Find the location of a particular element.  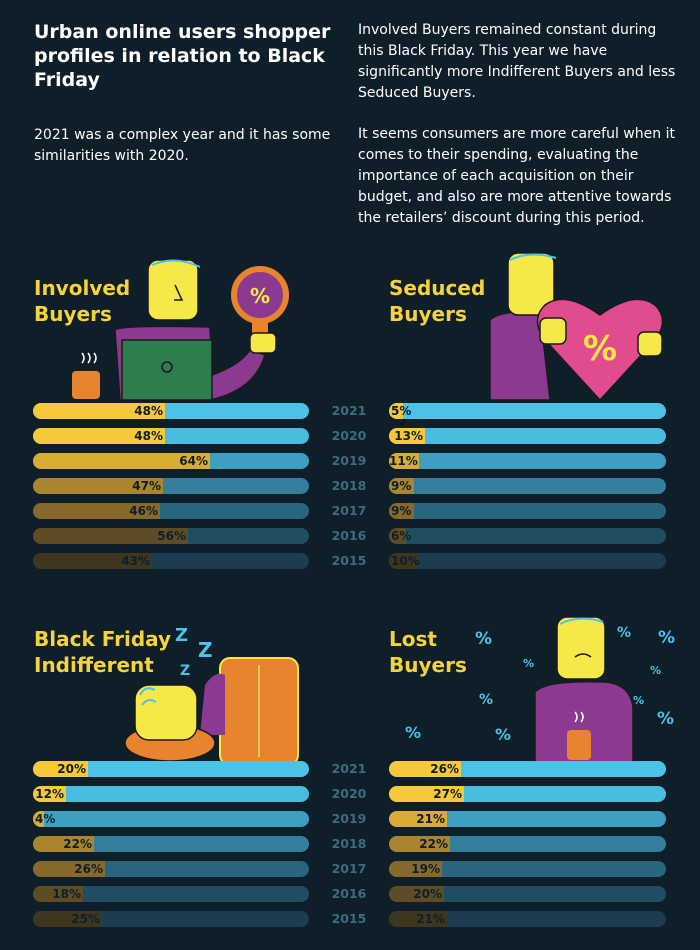

bar-value-label: 48% is located at coordinates (148, 436).